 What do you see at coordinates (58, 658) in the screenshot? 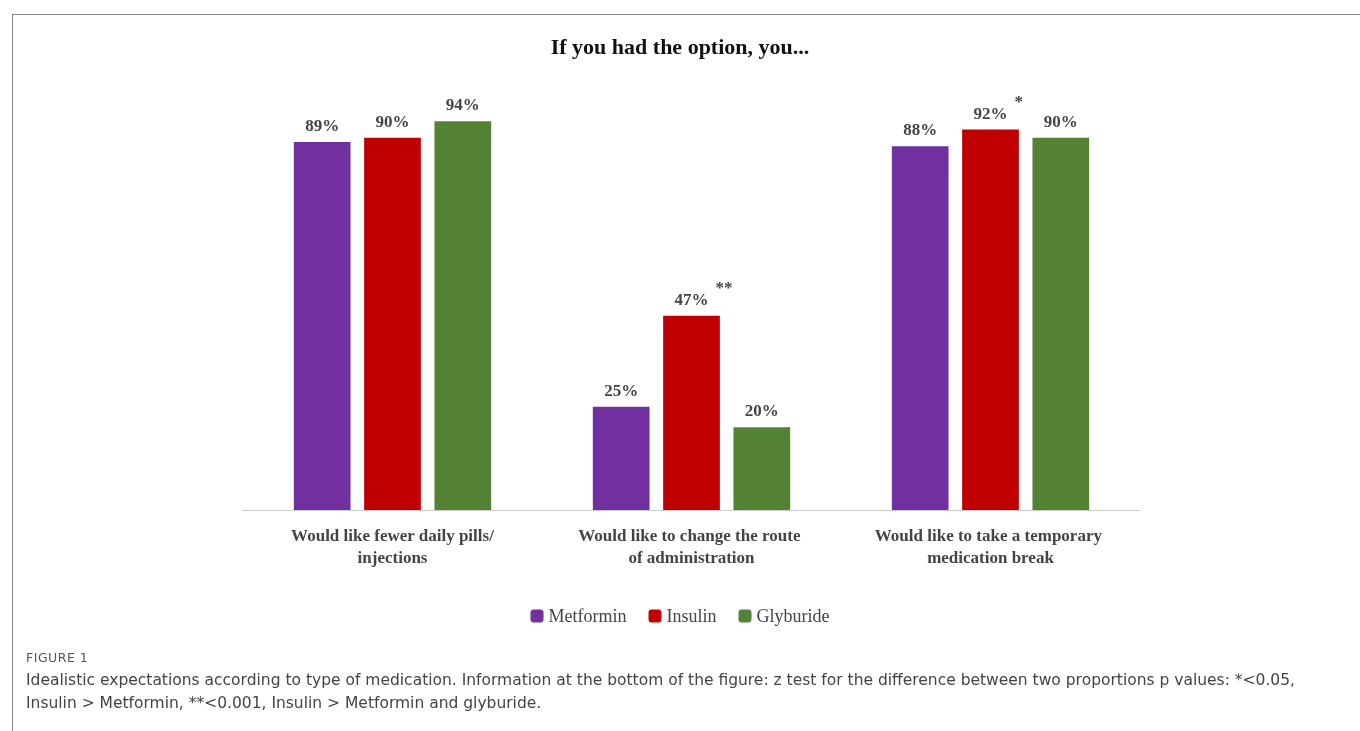
I see `caption: FIGURE 1` at bounding box center [58, 658].